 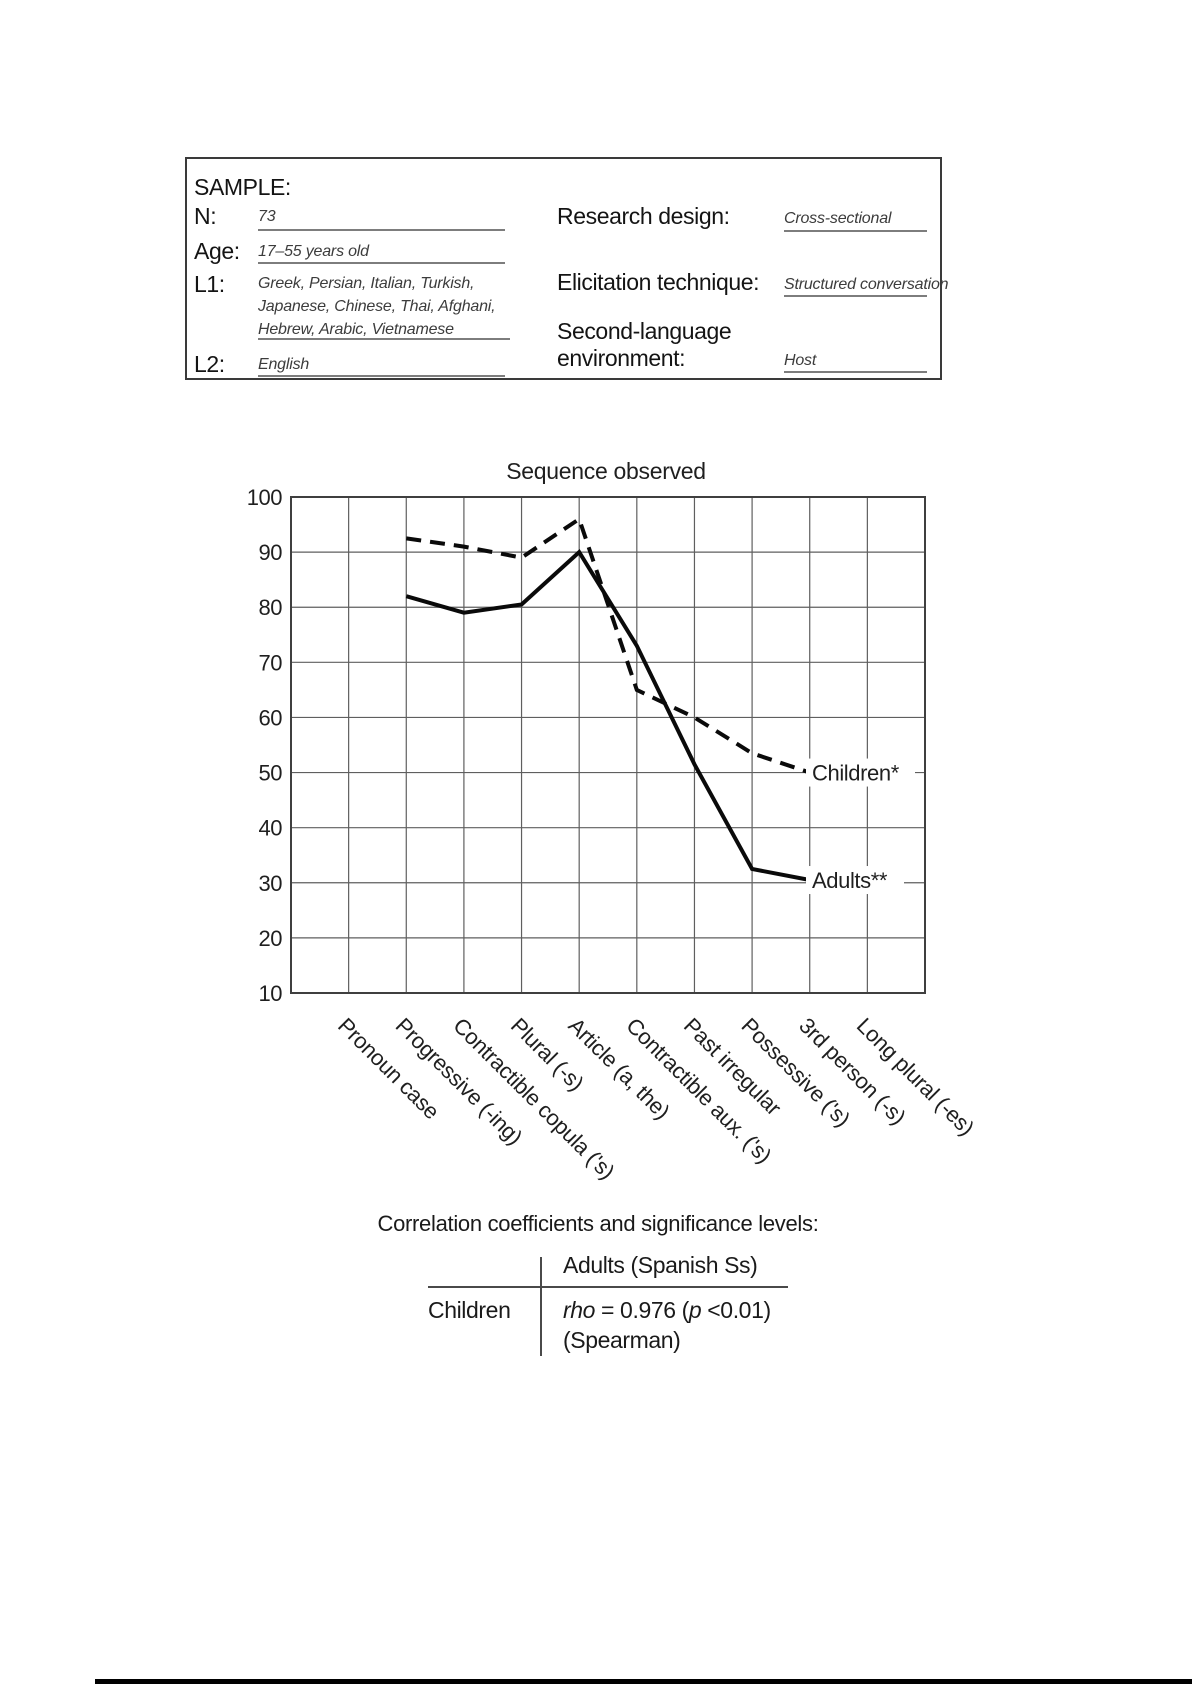 What do you see at coordinates (242, 187) in the screenshot?
I see `sample-box-title: SAMPLE:` at bounding box center [242, 187].